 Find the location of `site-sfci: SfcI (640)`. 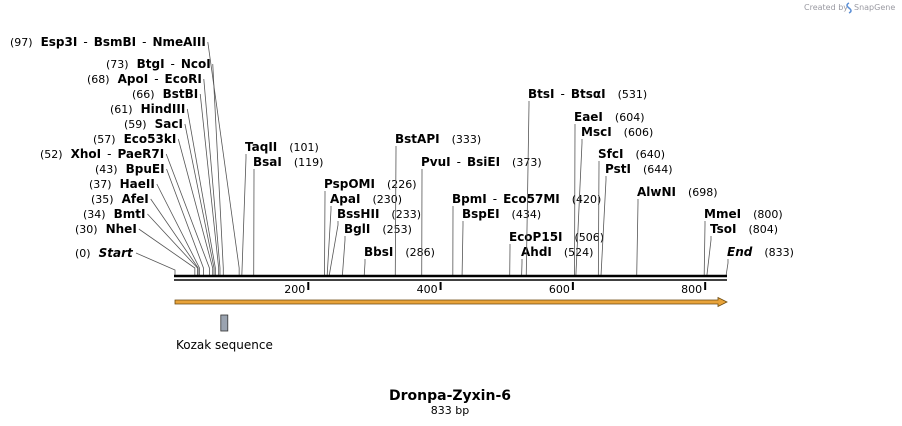

site-sfci: SfcI (640) is located at coordinates (631, 154).